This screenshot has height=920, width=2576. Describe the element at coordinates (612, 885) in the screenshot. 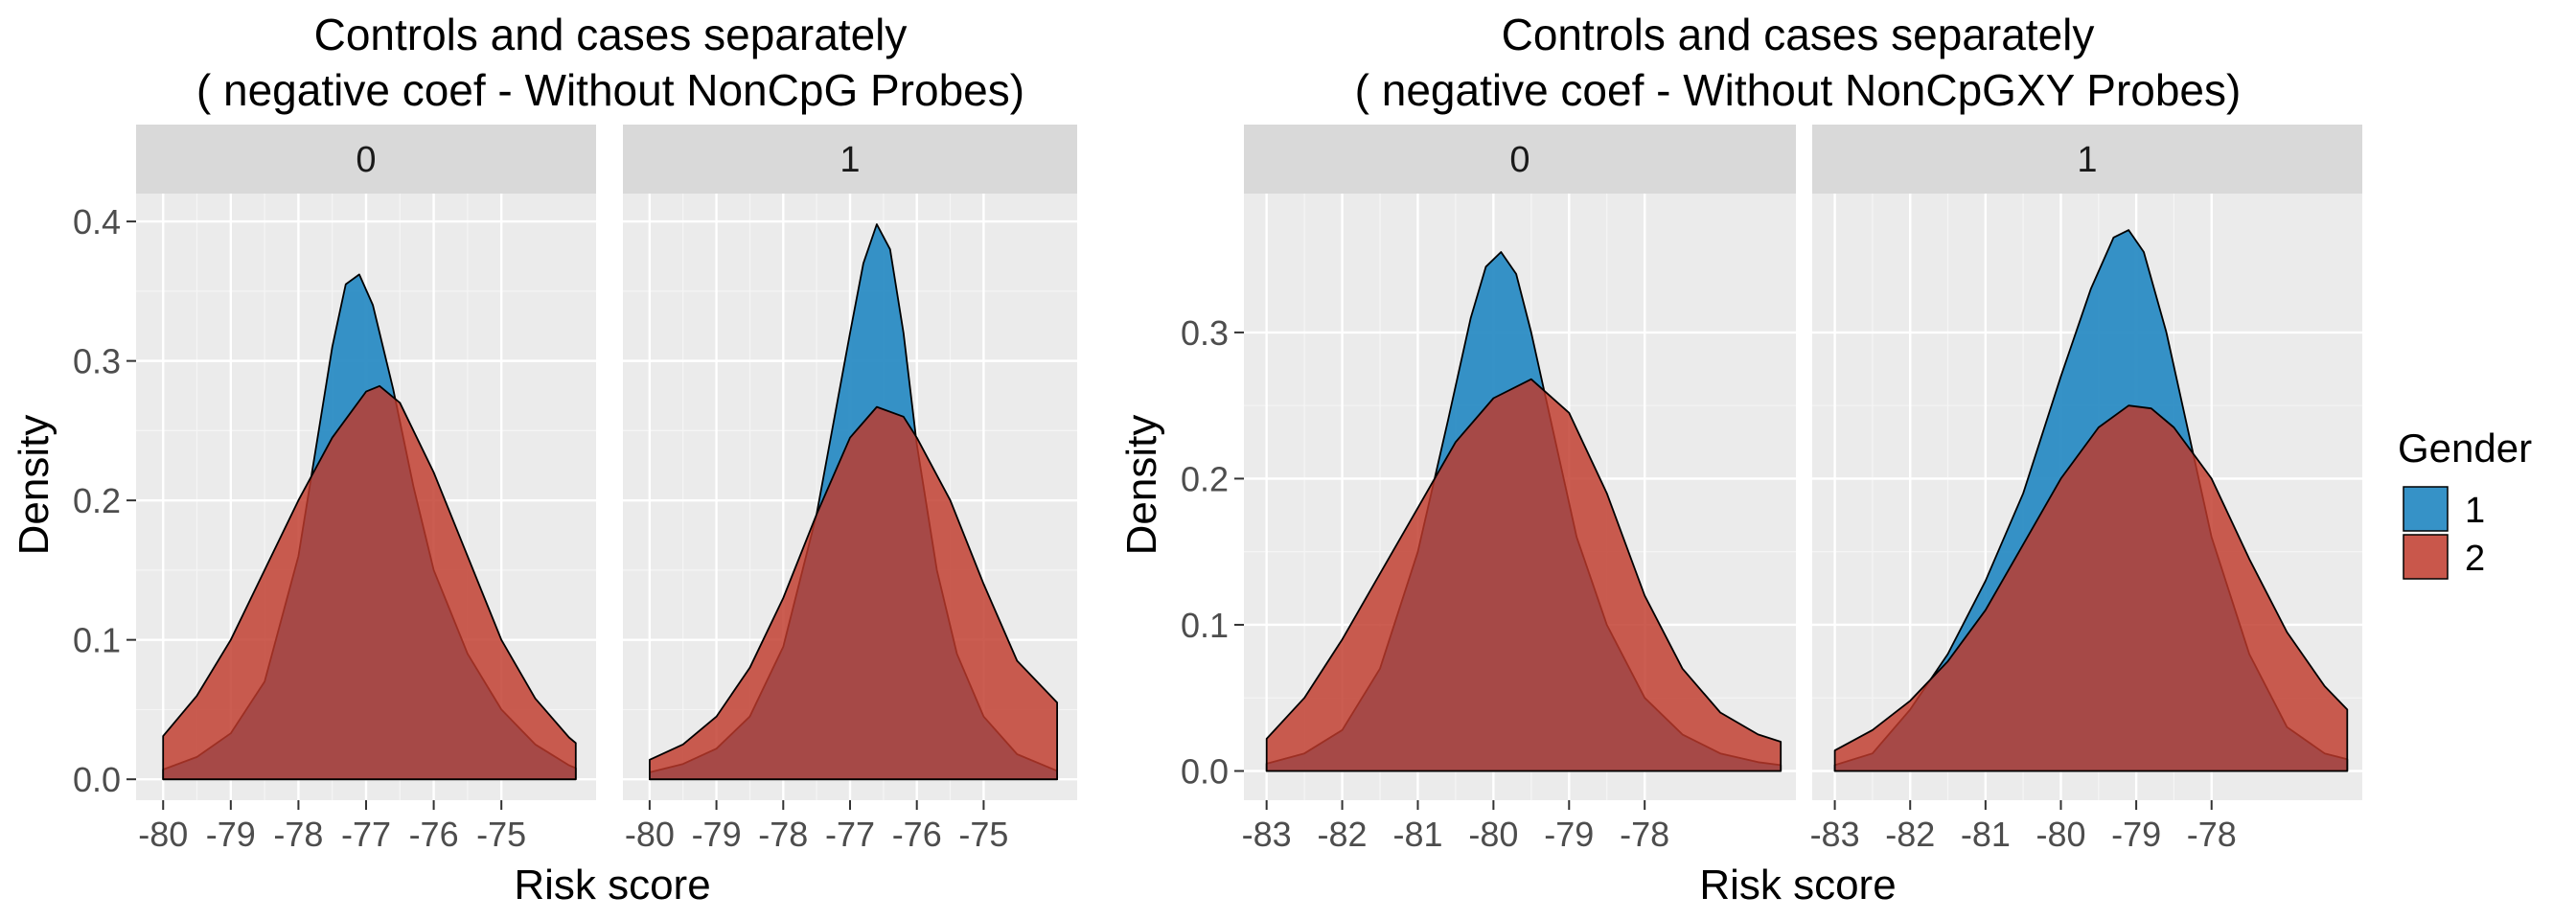

I see `chart-left-x-axis-title: Risk score` at that location.